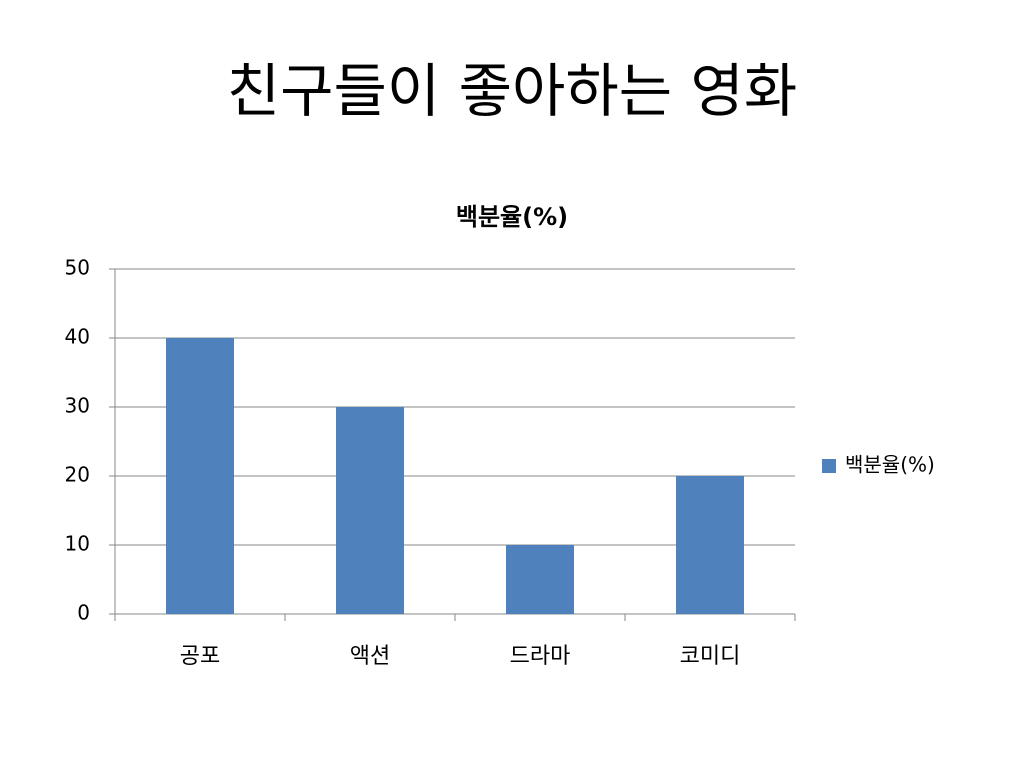 Image resolution: width=1024 pixels, height=768 pixels. I want to click on y-tick-label: 20, so click(77, 475).